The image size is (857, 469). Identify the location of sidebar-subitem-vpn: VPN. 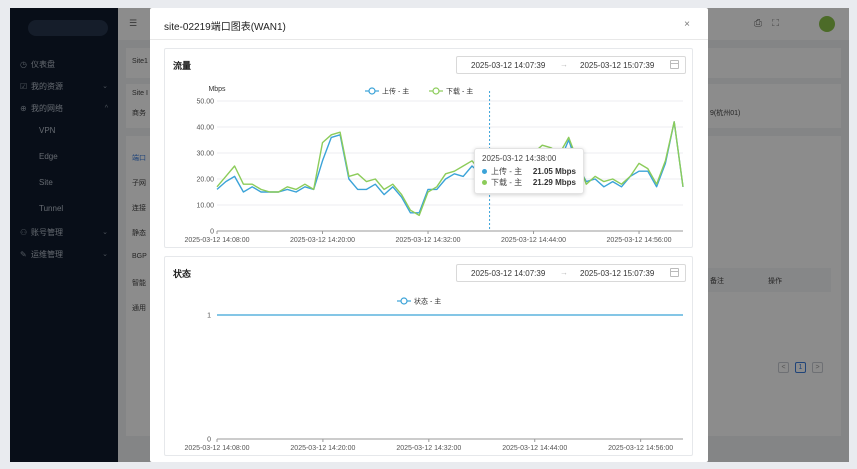
(47, 130).